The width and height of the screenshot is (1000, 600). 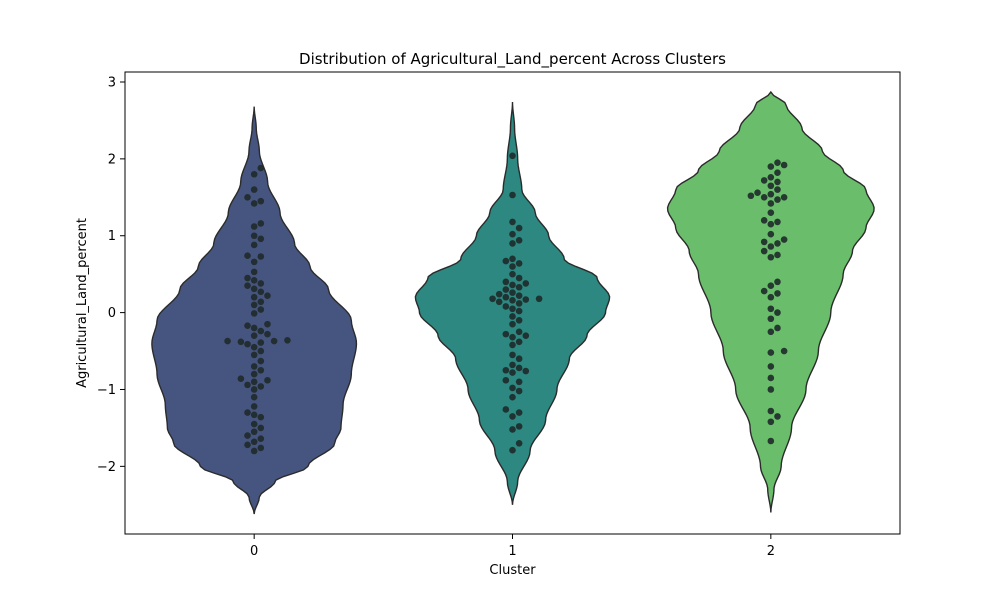 I want to click on y-tick-label: 0, so click(x=112, y=313).